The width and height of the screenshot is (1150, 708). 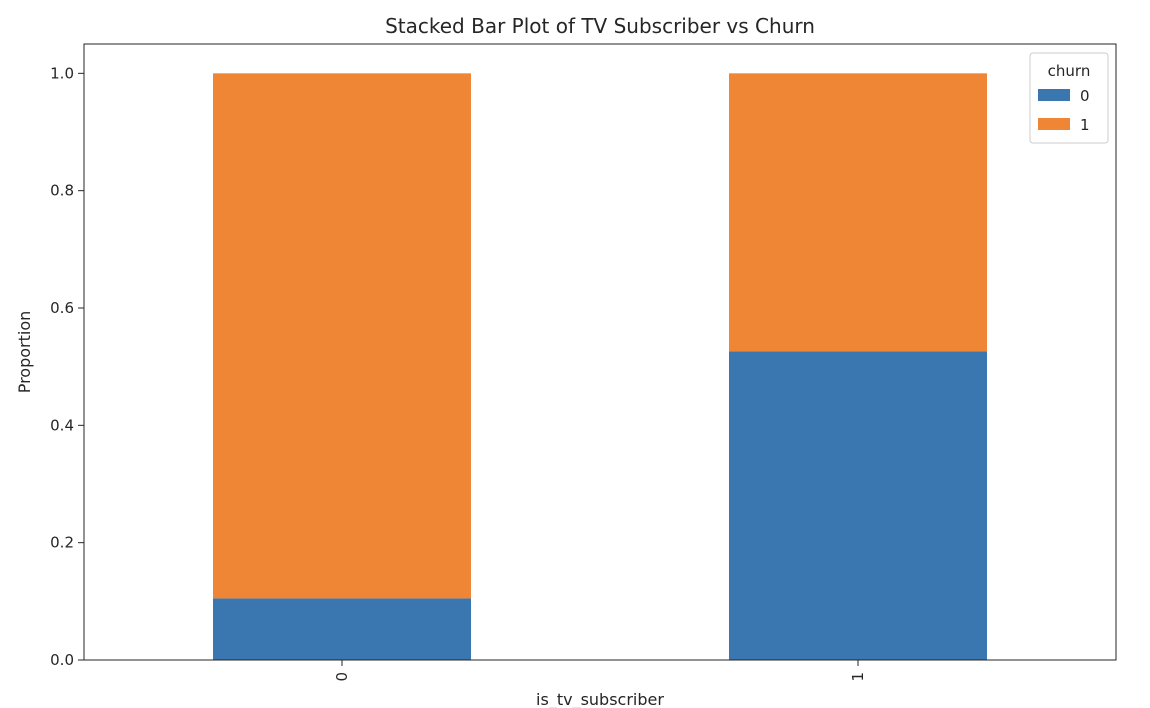 What do you see at coordinates (62, 308) in the screenshot?
I see `y-tick-label: 0.6` at bounding box center [62, 308].